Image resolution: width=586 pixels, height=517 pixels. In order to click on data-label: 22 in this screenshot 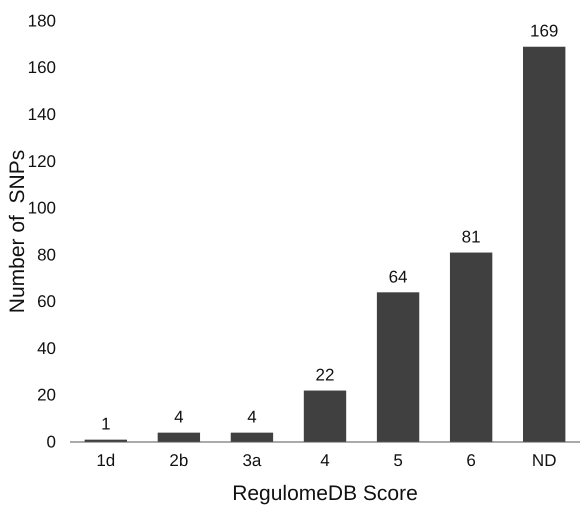, I will do `click(325, 375)`.